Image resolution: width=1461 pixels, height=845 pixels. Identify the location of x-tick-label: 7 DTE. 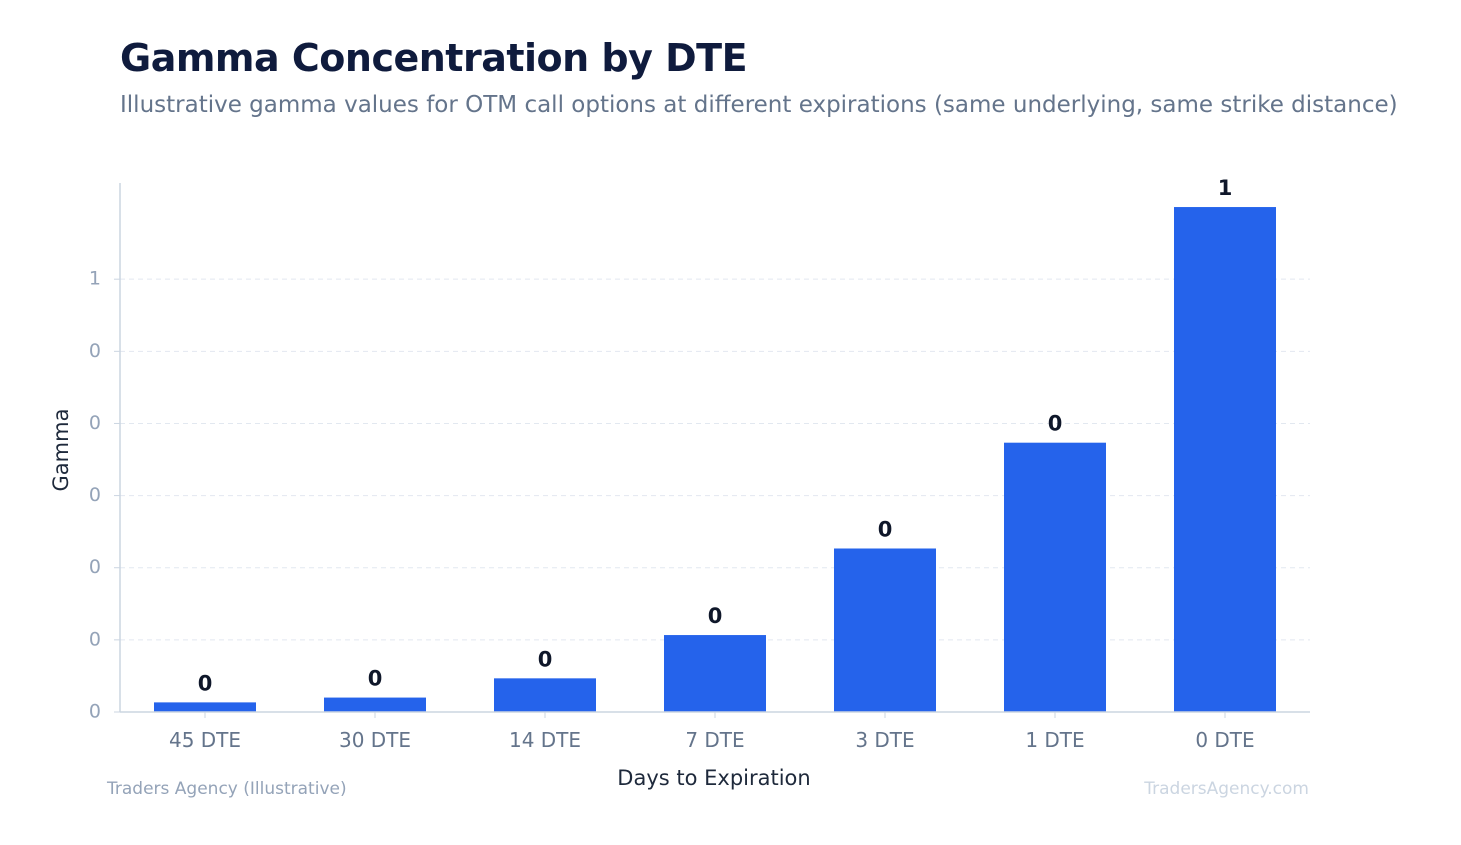
(714, 740).